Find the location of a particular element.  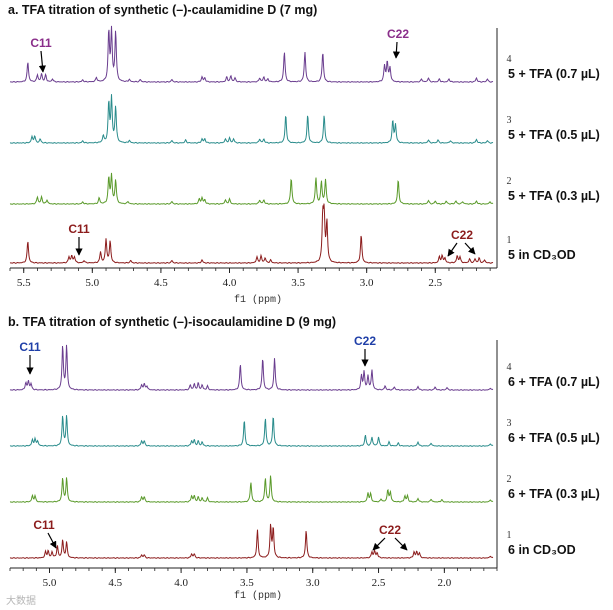

row-index-b-2: 2 is located at coordinates (509, 479).